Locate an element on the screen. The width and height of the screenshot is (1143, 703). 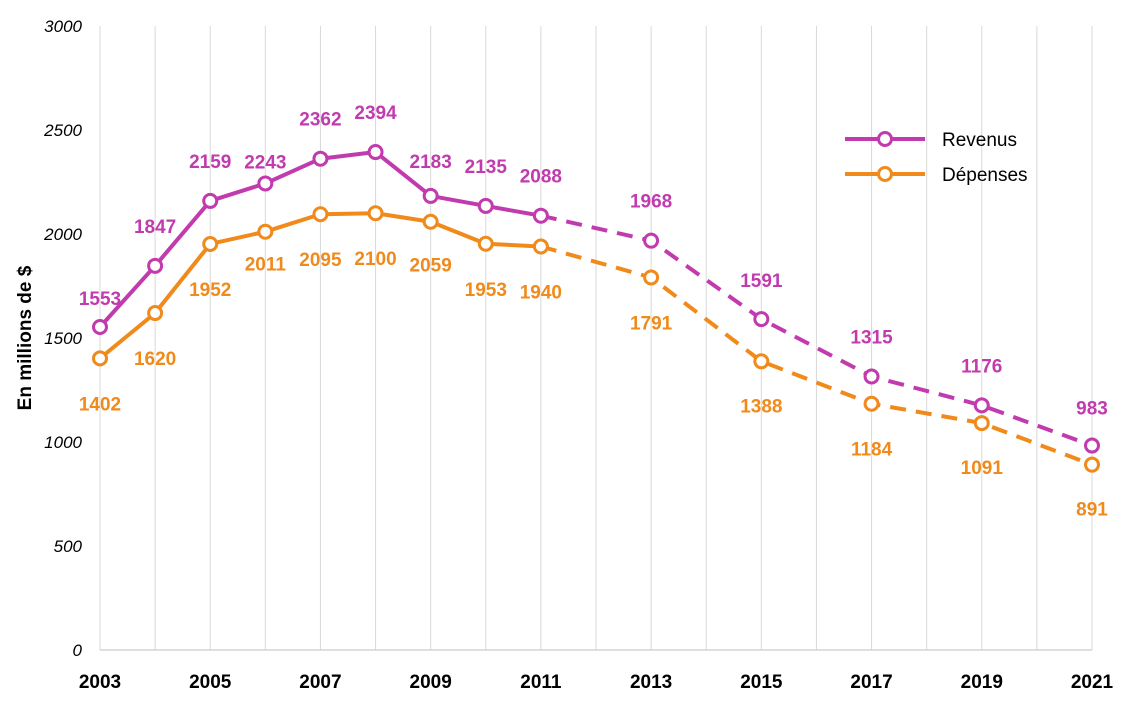
legend-revenus-marker is located at coordinates (885, 139).